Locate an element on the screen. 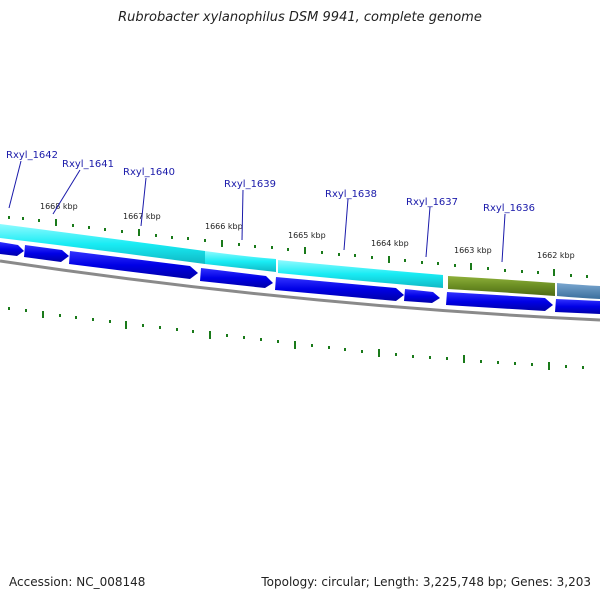 Image resolution: width=600 pixels, height=600 pixels. genome-backbone is located at coordinates (300, 290).